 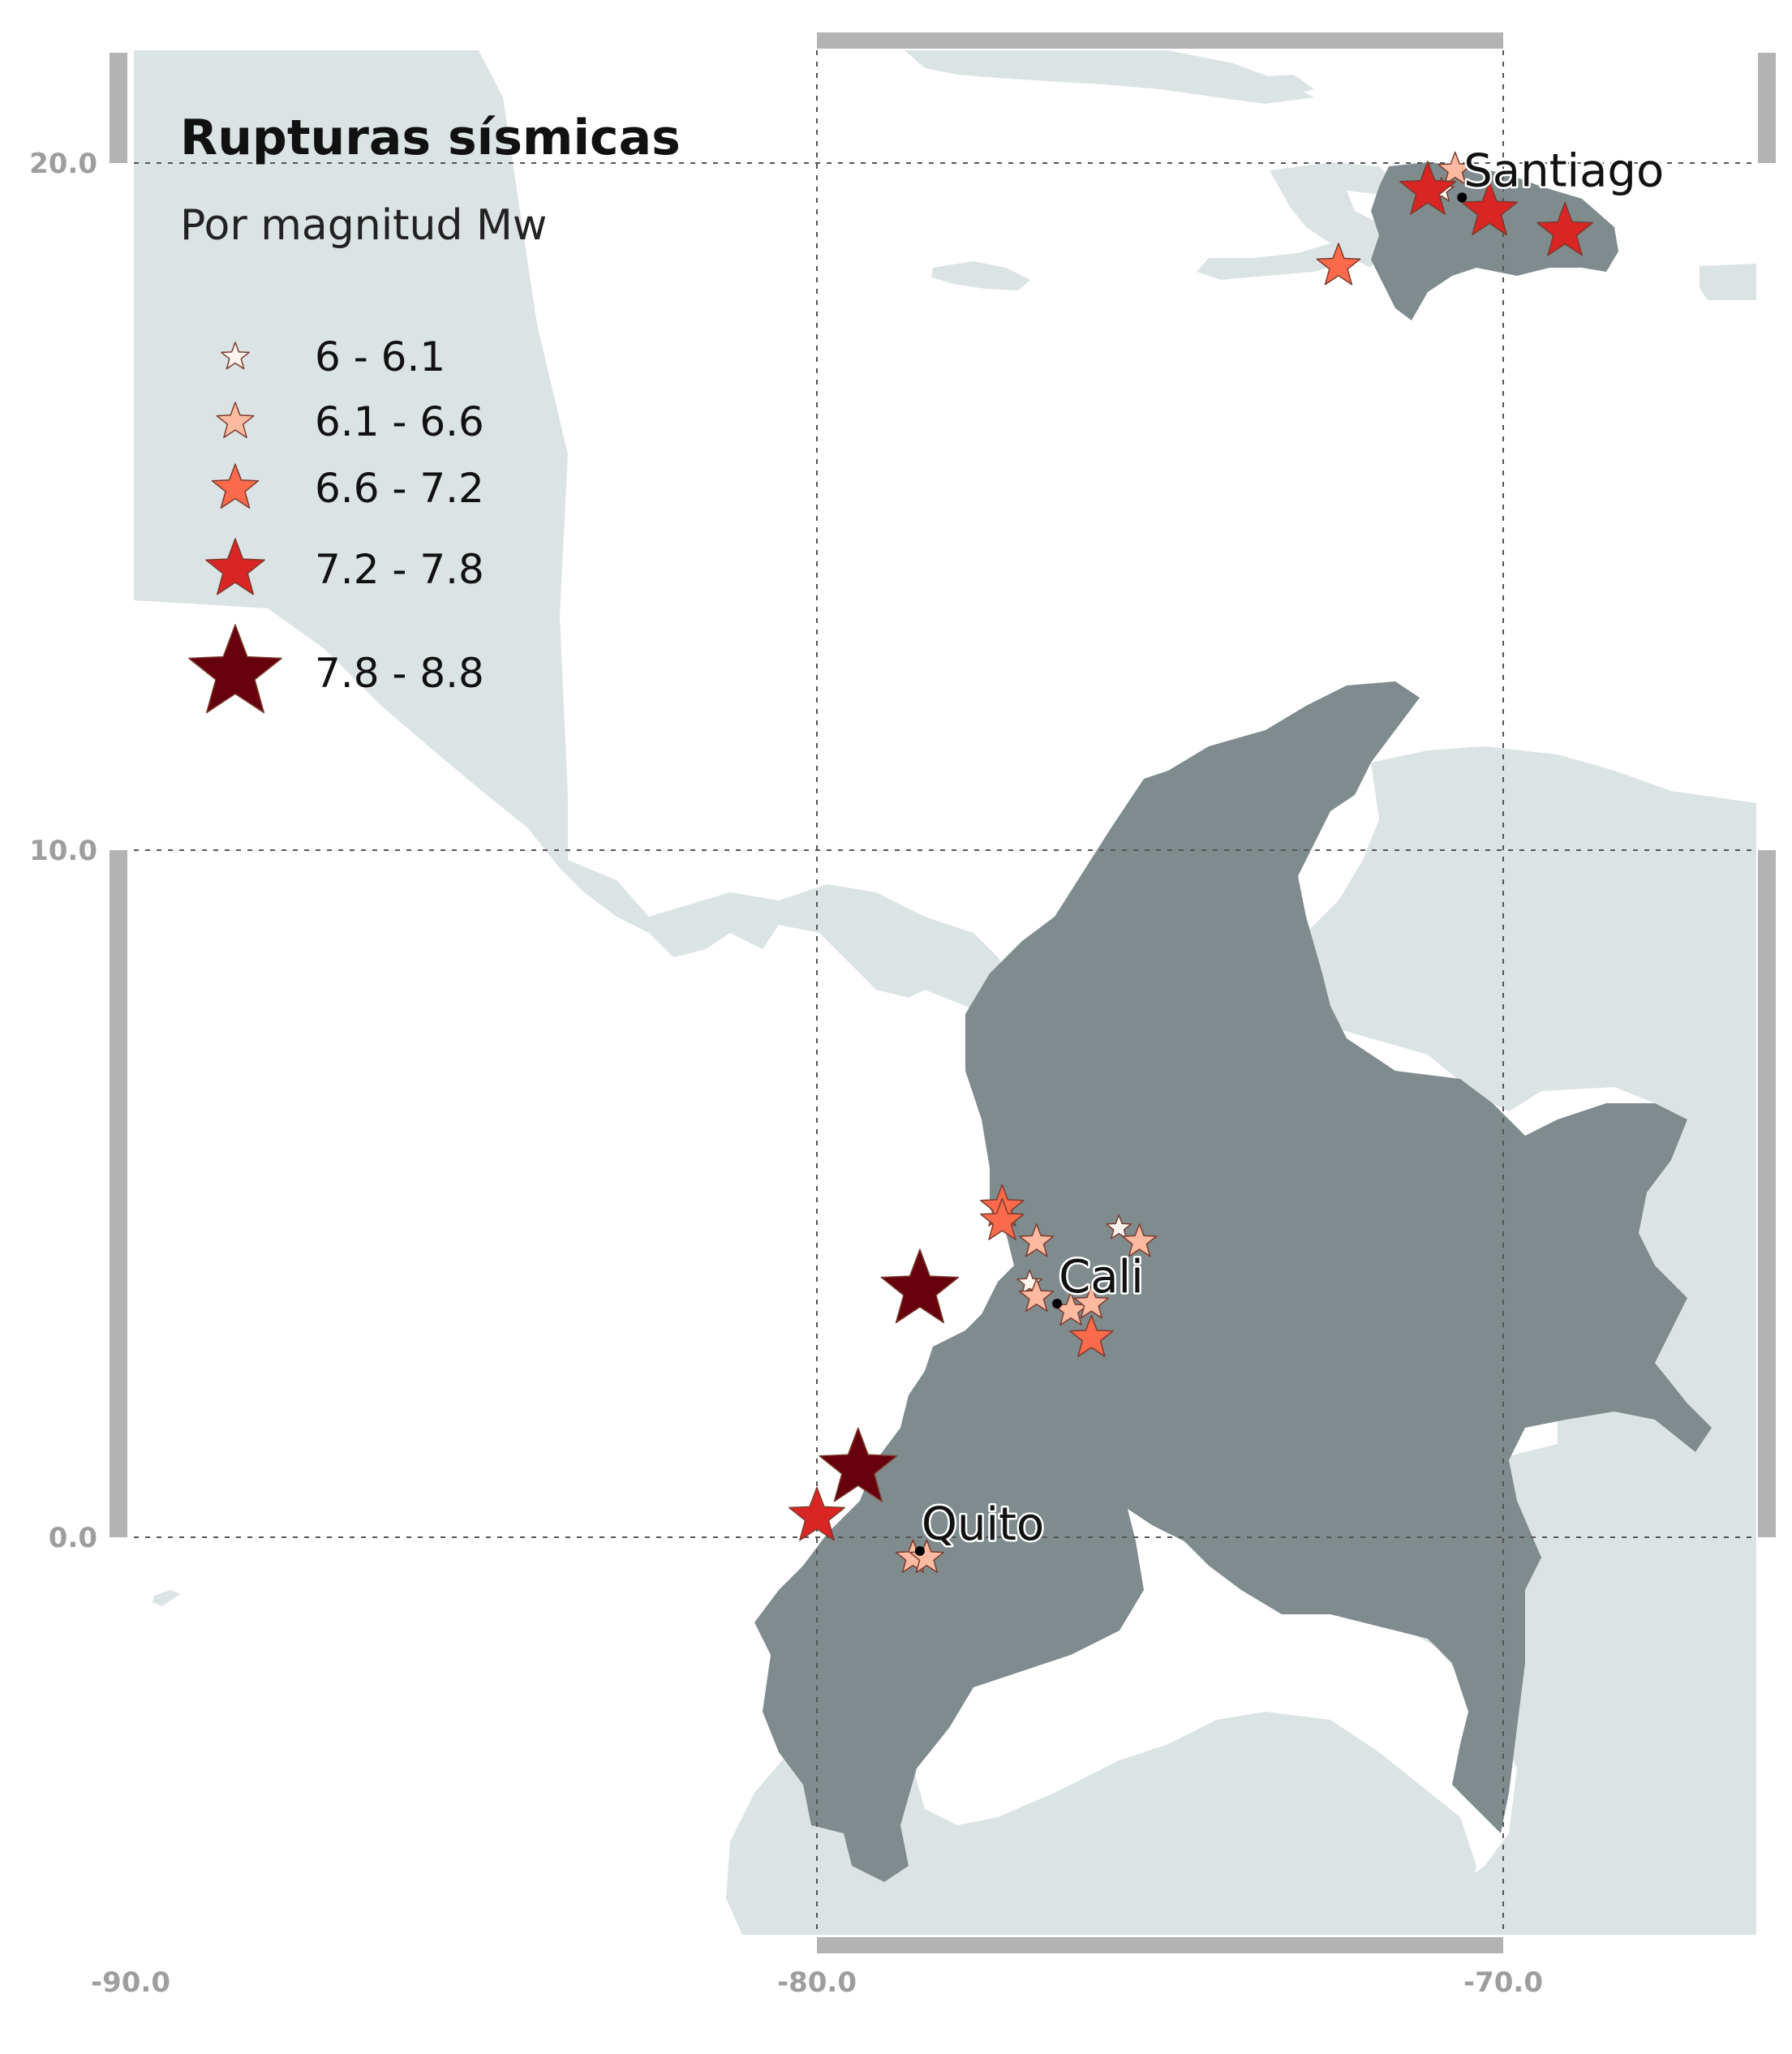 What do you see at coordinates (63, 851) in the screenshot?
I see `y-tick-label: 10.0` at bounding box center [63, 851].